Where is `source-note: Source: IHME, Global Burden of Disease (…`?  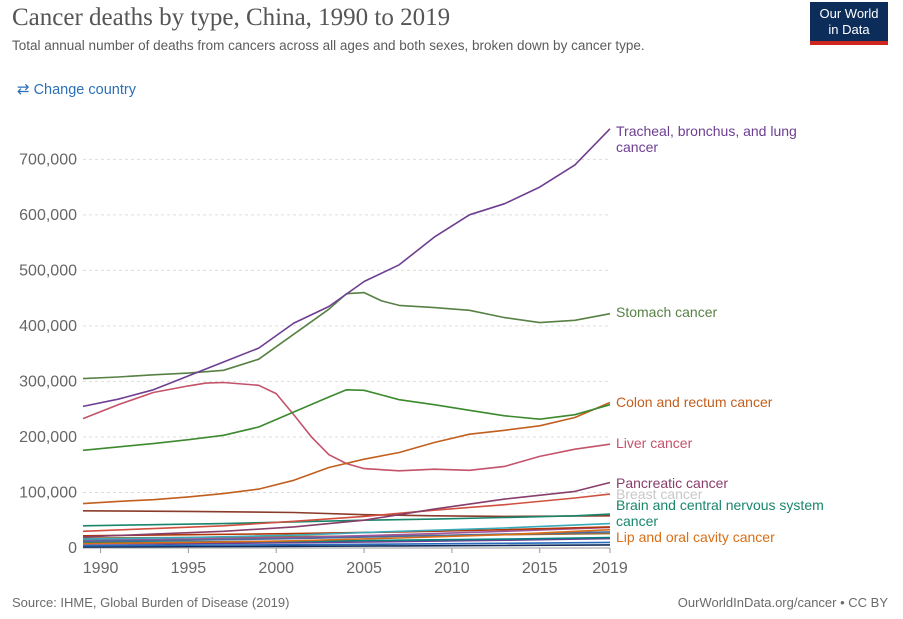
source-note: Source: IHME, Global Burden of Disease (… is located at coordinates (151, 602).